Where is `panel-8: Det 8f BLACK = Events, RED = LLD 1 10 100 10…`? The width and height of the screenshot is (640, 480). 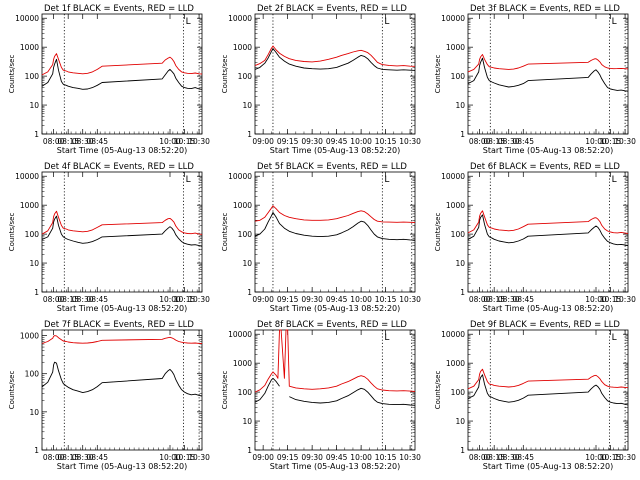
panel-8: Det 8f BLACK = Events, RED = LLD 1 10 100 10… is located at coordinates (321, 395).